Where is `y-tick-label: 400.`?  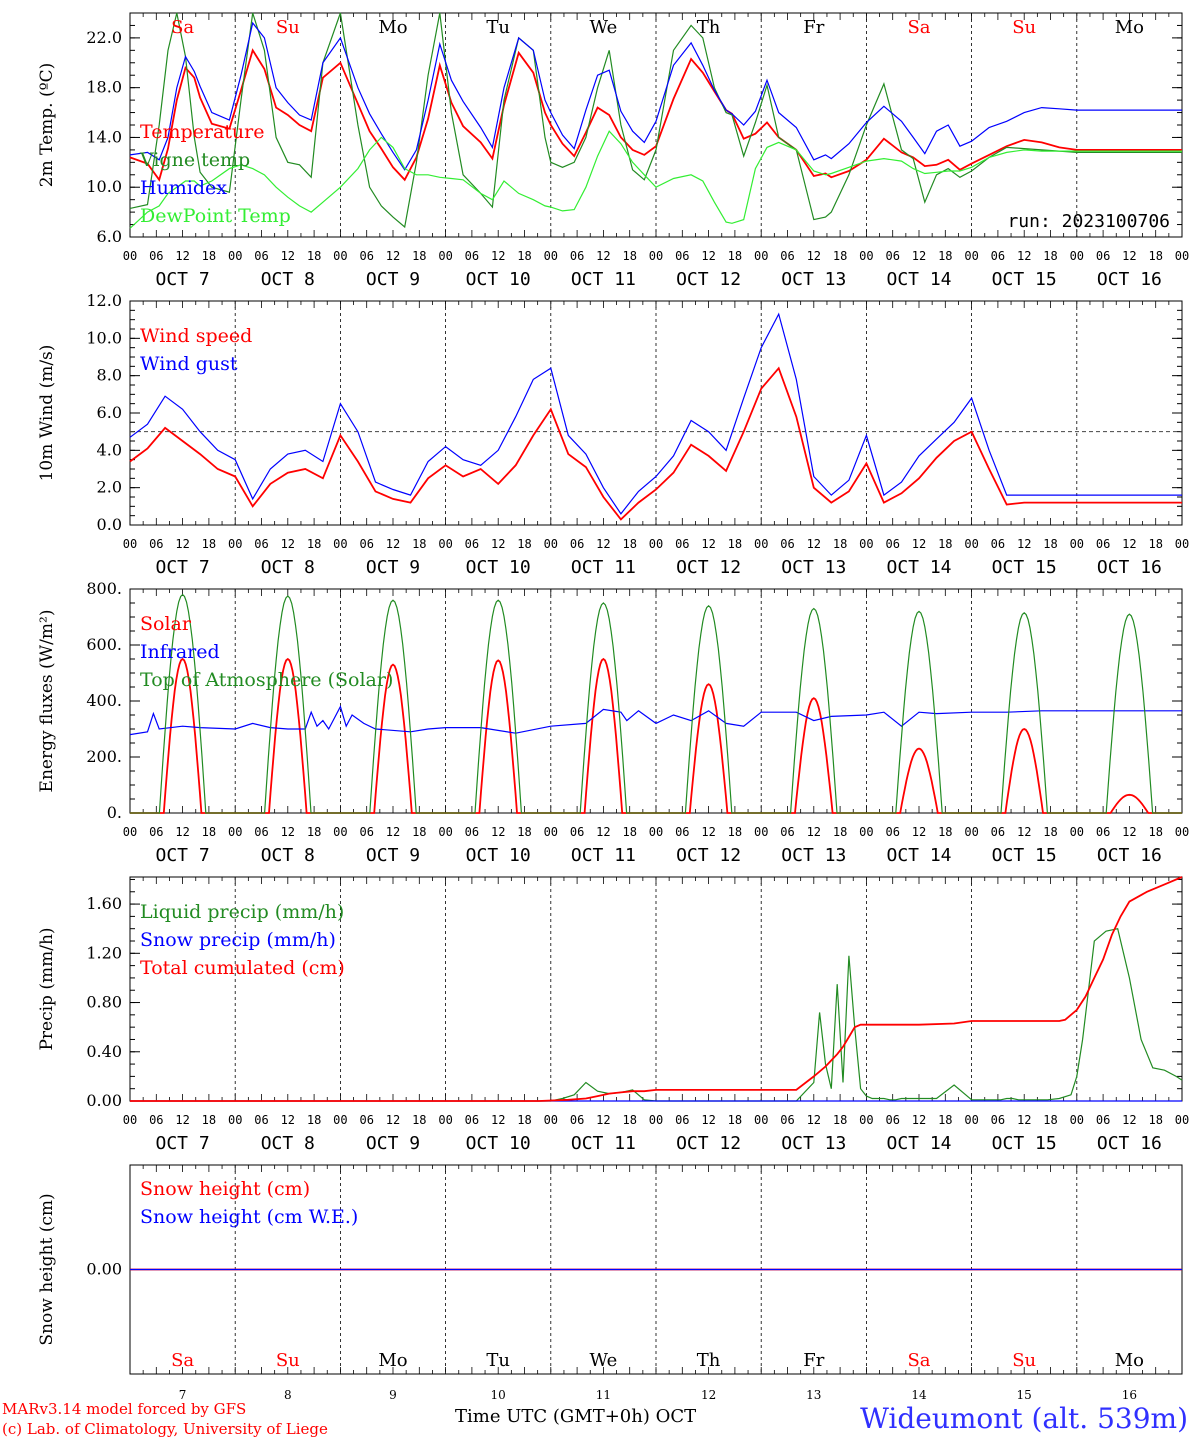 y-tick-label: 400. is located at coordinates (104, 700).